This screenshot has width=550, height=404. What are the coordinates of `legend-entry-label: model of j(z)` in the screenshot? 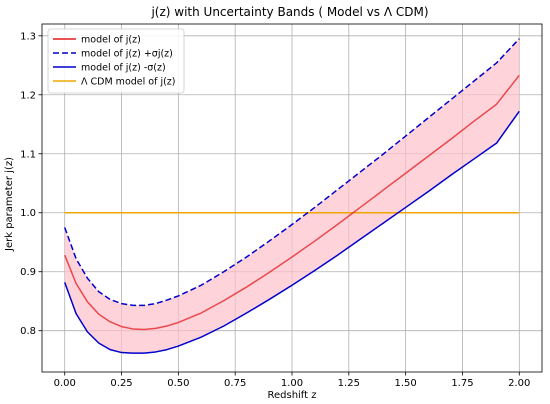 It's located at (111, 40).